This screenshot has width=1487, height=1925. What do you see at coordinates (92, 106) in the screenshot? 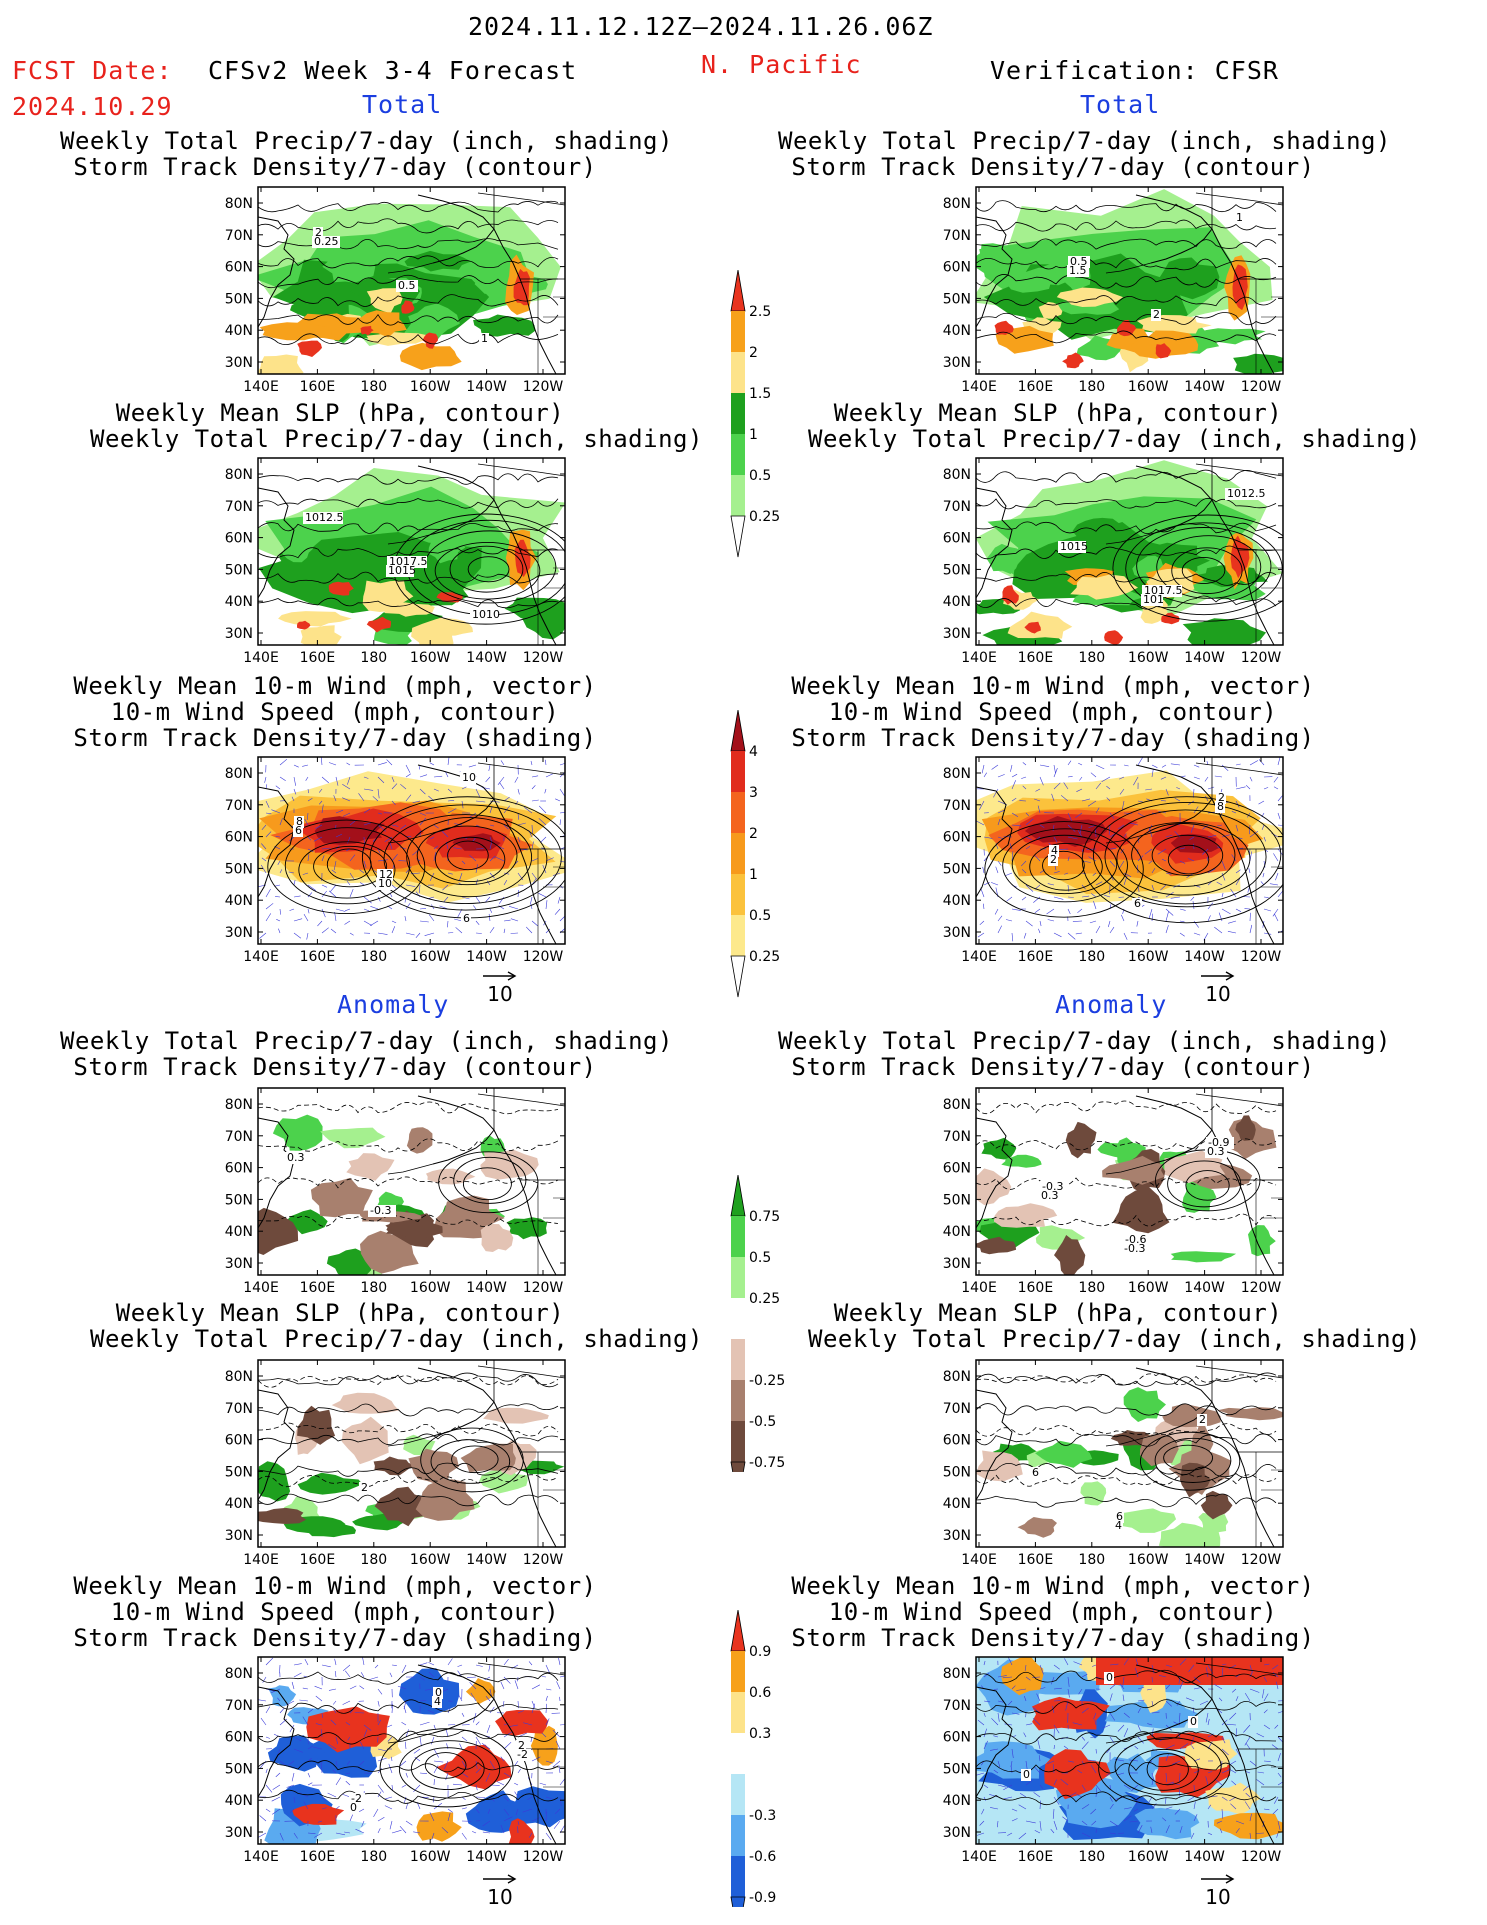
I see `fcst-date: 2024.10.29` at bounding box center [92, 106].